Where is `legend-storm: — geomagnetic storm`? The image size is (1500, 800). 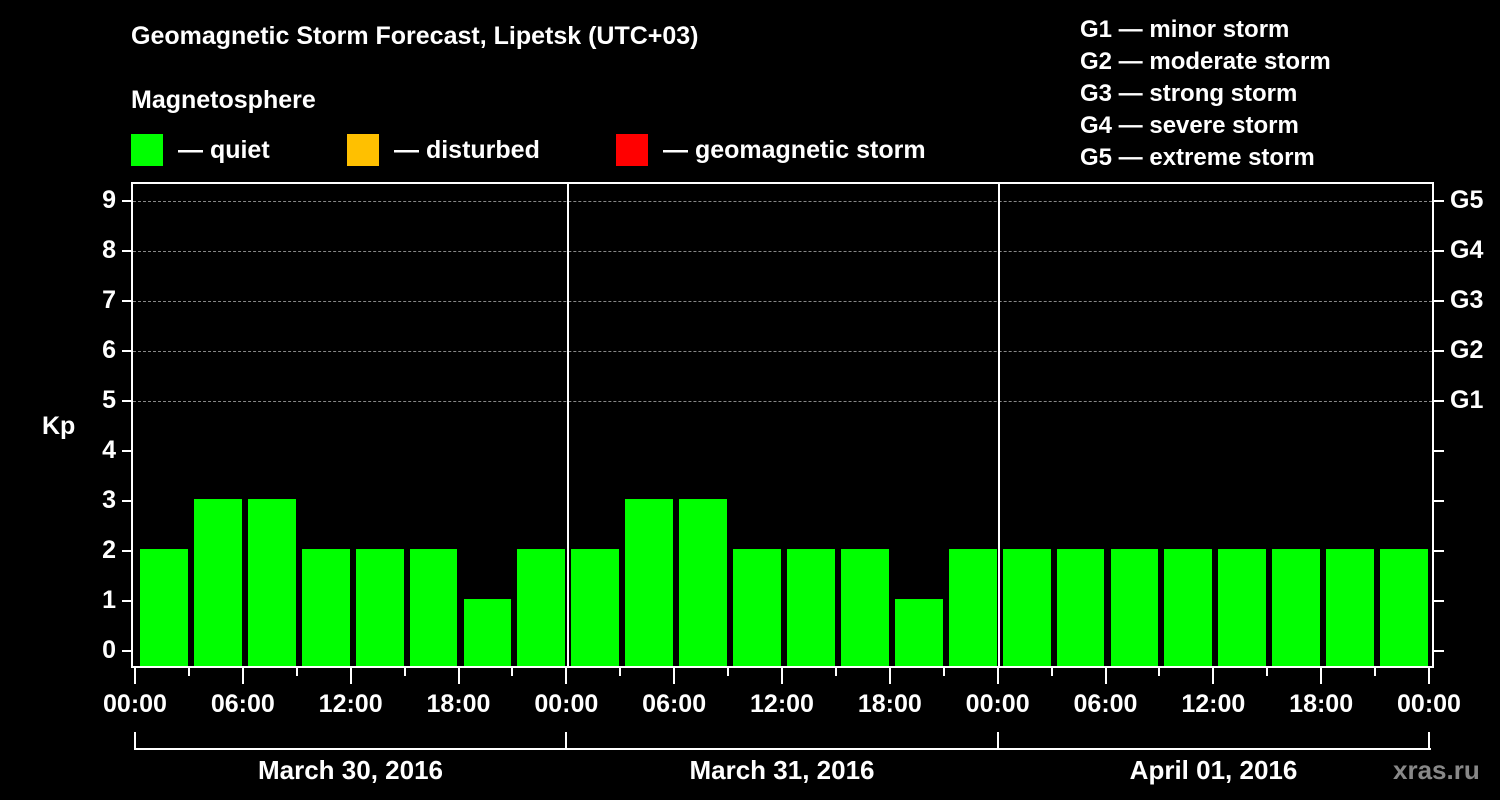 legend-storm: — geomagnetic storm is located at coordinates (771, 150).